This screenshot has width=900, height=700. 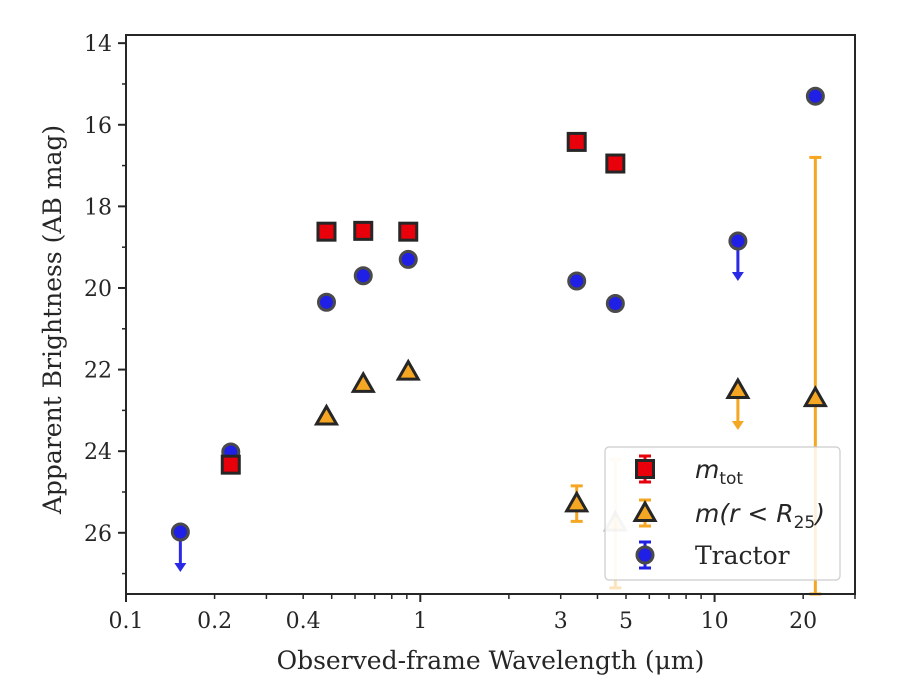 What do you see at coordinates (420, 621) in the screenshot?
I see `x-tick-label-1: 1` at bounding box center [420, 621].